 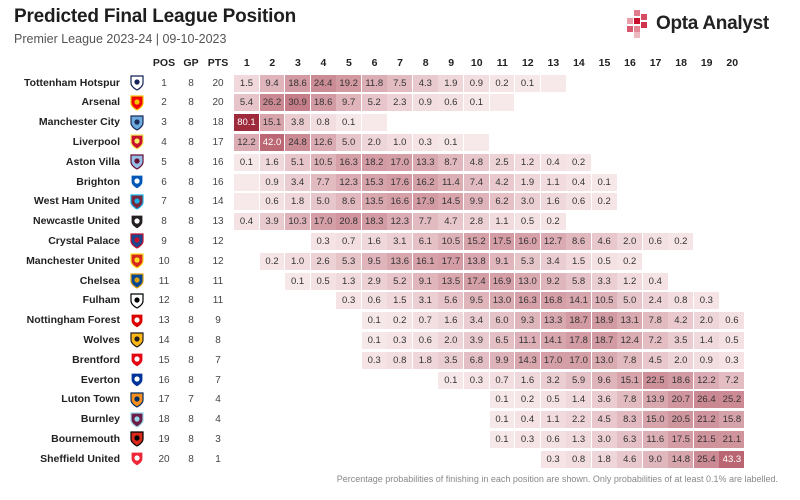 I want to click on heatmap-cell-label: 13.5, so click(x=374, y=202).